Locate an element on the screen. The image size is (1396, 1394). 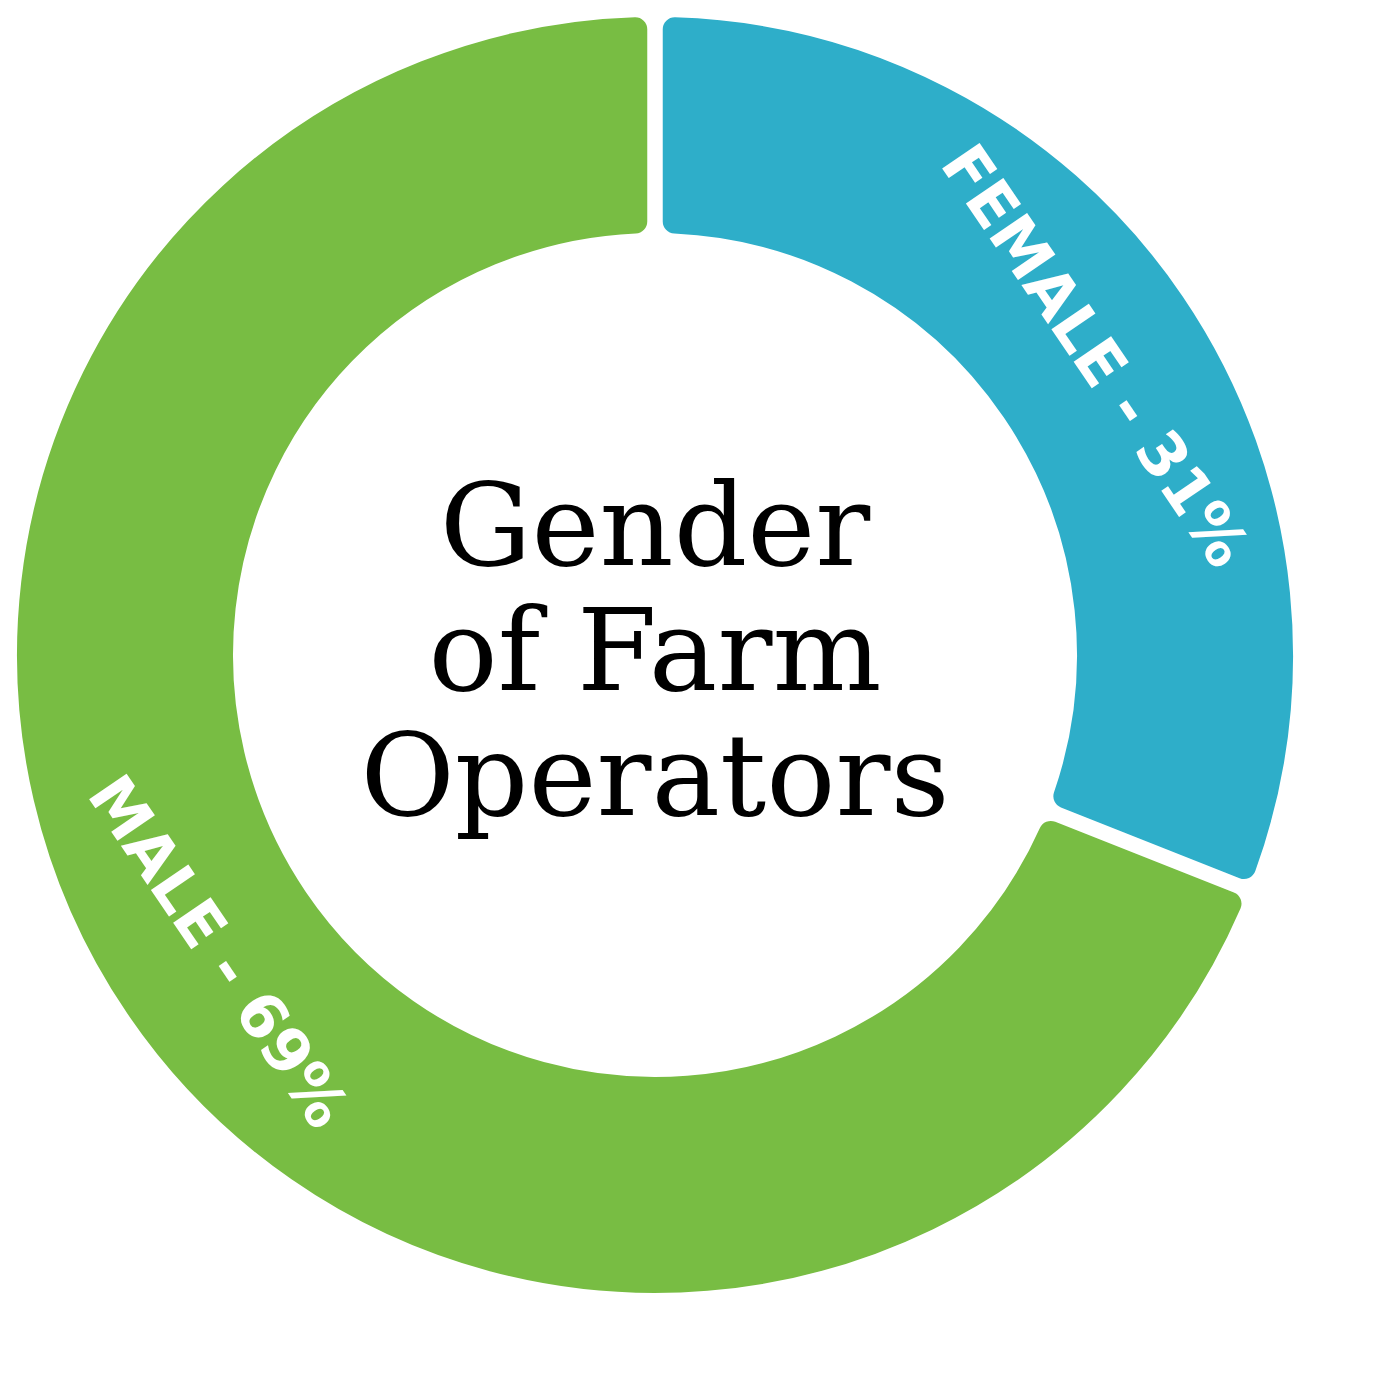
text: Gender of Farm Operators is located at coordinates (655, 650).